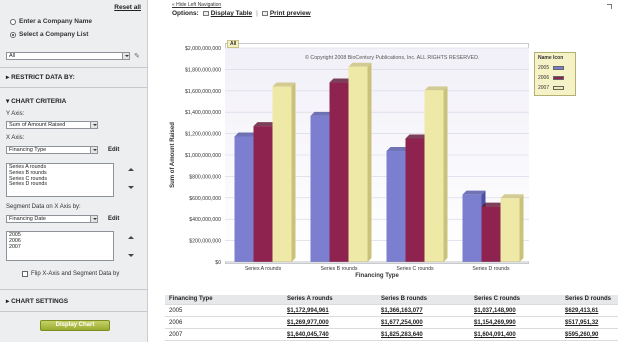  Describe the element at coordinates (52, 150) in the screenshot. I see `x-axis-select: Financing Type` at that location.